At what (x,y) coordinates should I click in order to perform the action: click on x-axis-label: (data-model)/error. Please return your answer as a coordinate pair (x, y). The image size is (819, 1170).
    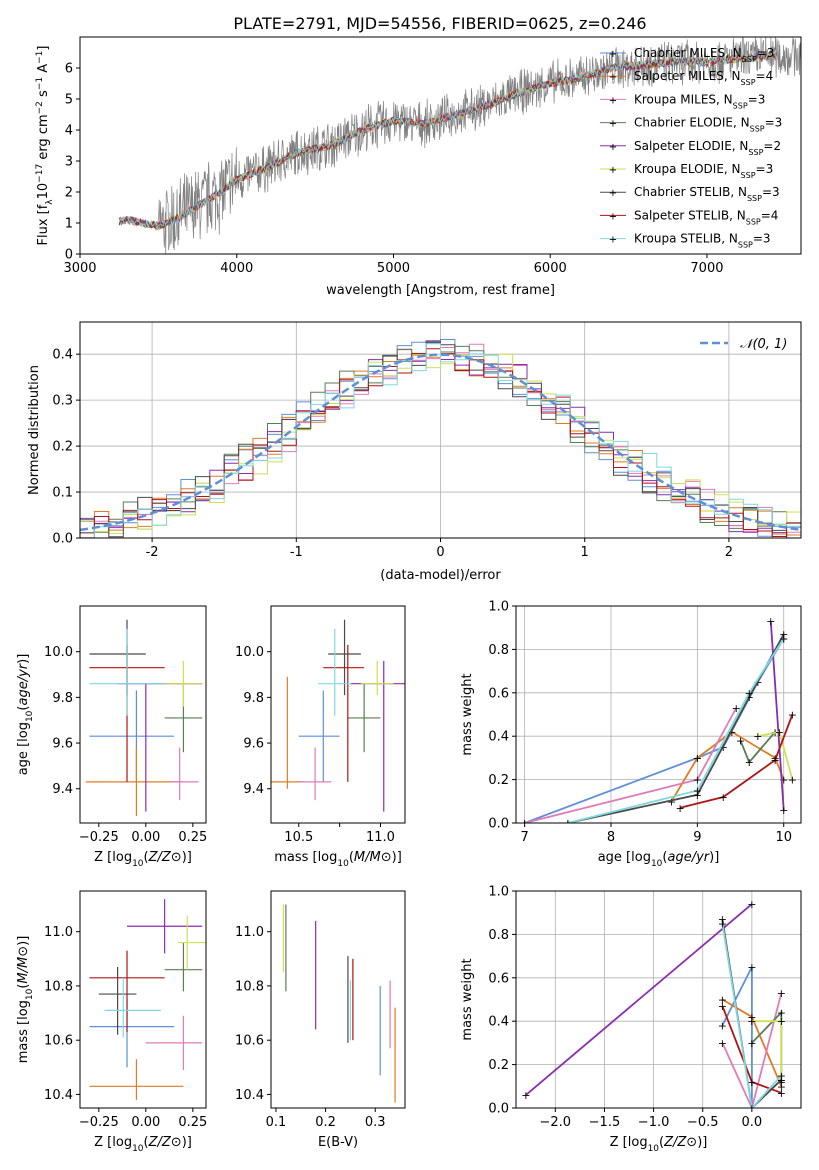
    Looking at the image, I should click on (440, 575).